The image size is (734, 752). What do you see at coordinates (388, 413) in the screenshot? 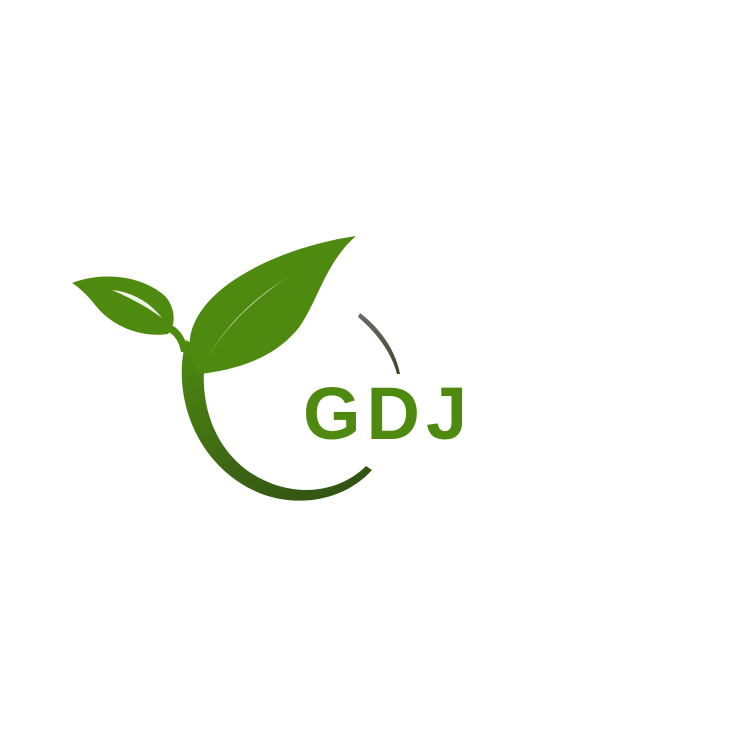
I see `logo-wordmark: GDJ` at bounding box center [388, 413].